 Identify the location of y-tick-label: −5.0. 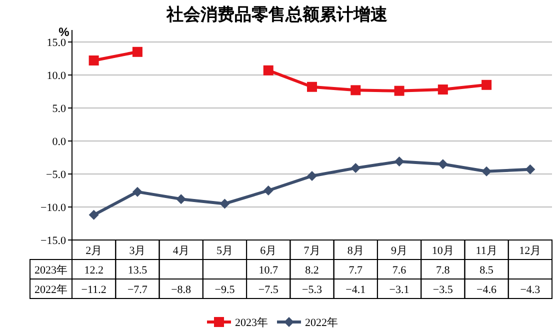
(56, 175).